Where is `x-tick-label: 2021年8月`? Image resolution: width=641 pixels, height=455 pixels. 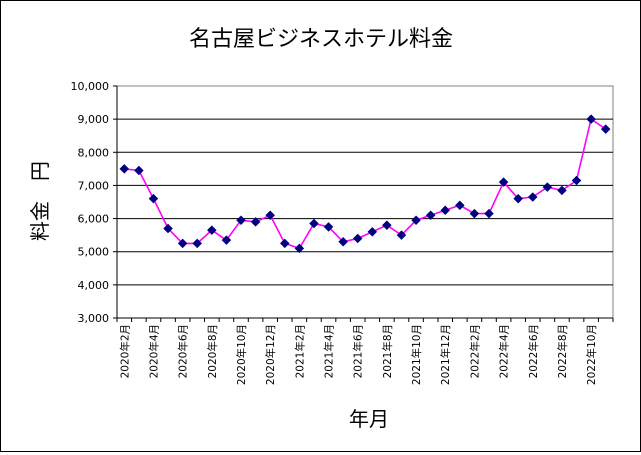
x-tick-label: 2021年8月 is located at coordinates (387, 351).